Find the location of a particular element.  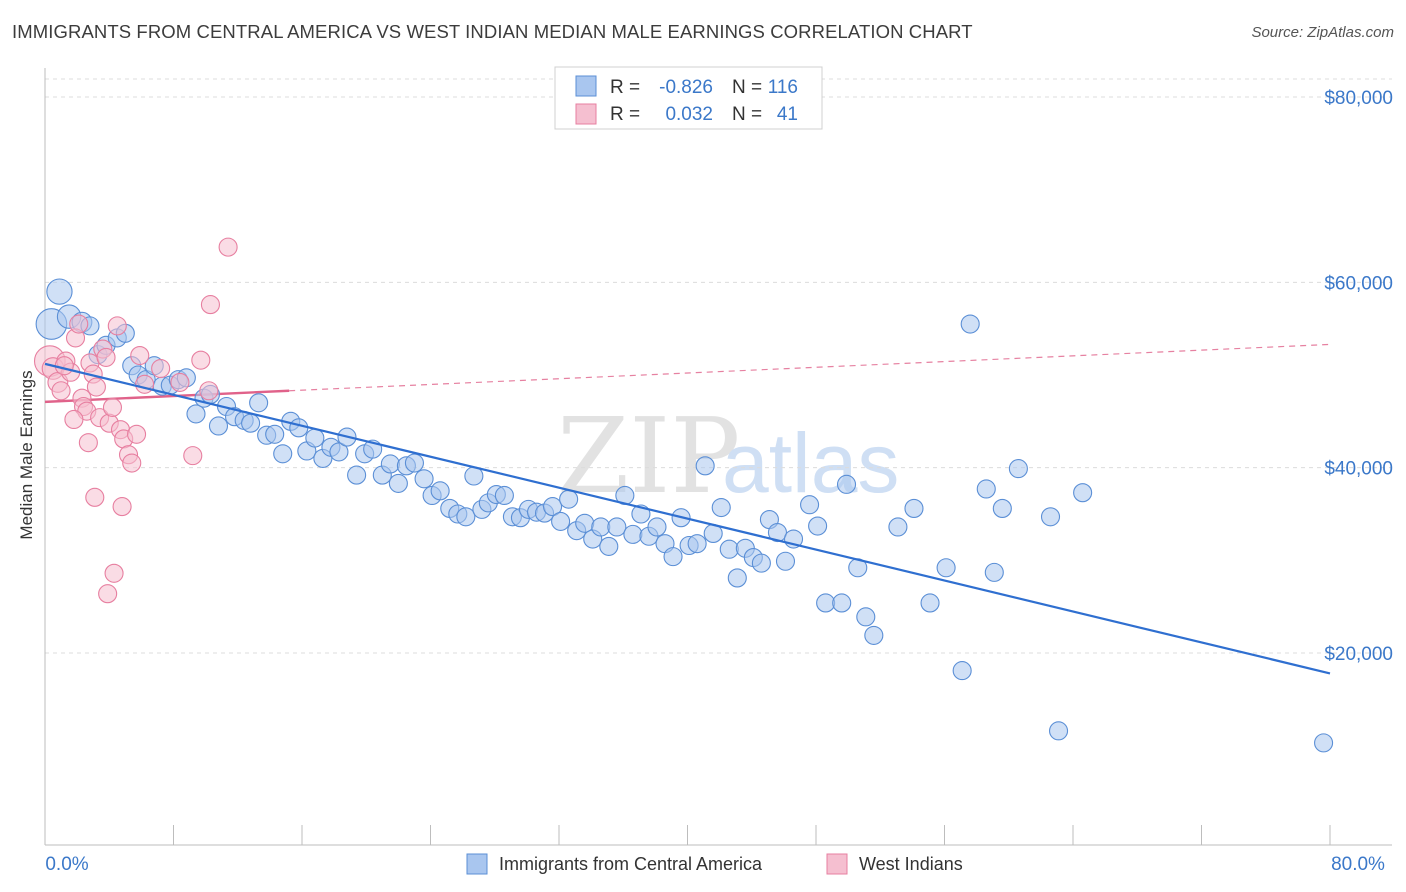

x-tick-label-min: 0.0% is located at coordinates (66, 864).